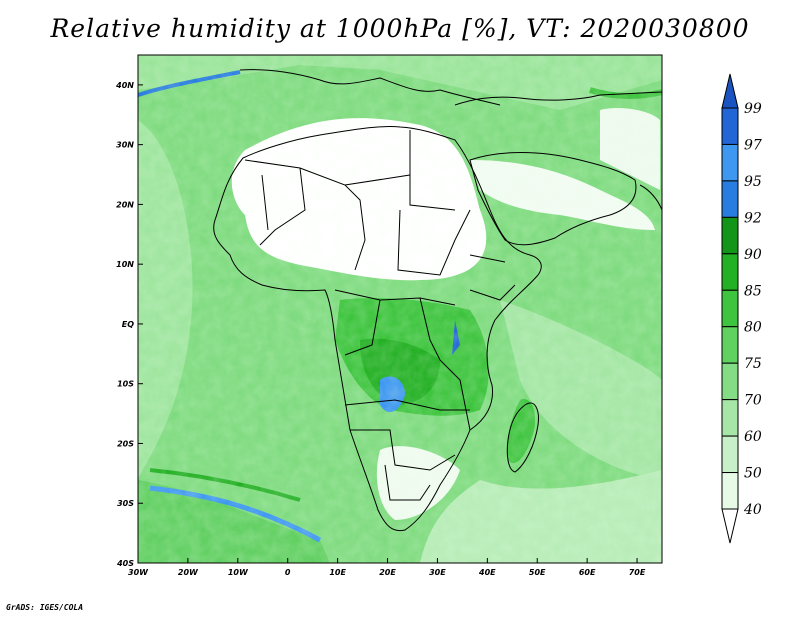  Describe the element at coordinates (637, 572) in the screenshot. I see `lon-tick-label: 70E` at that location.